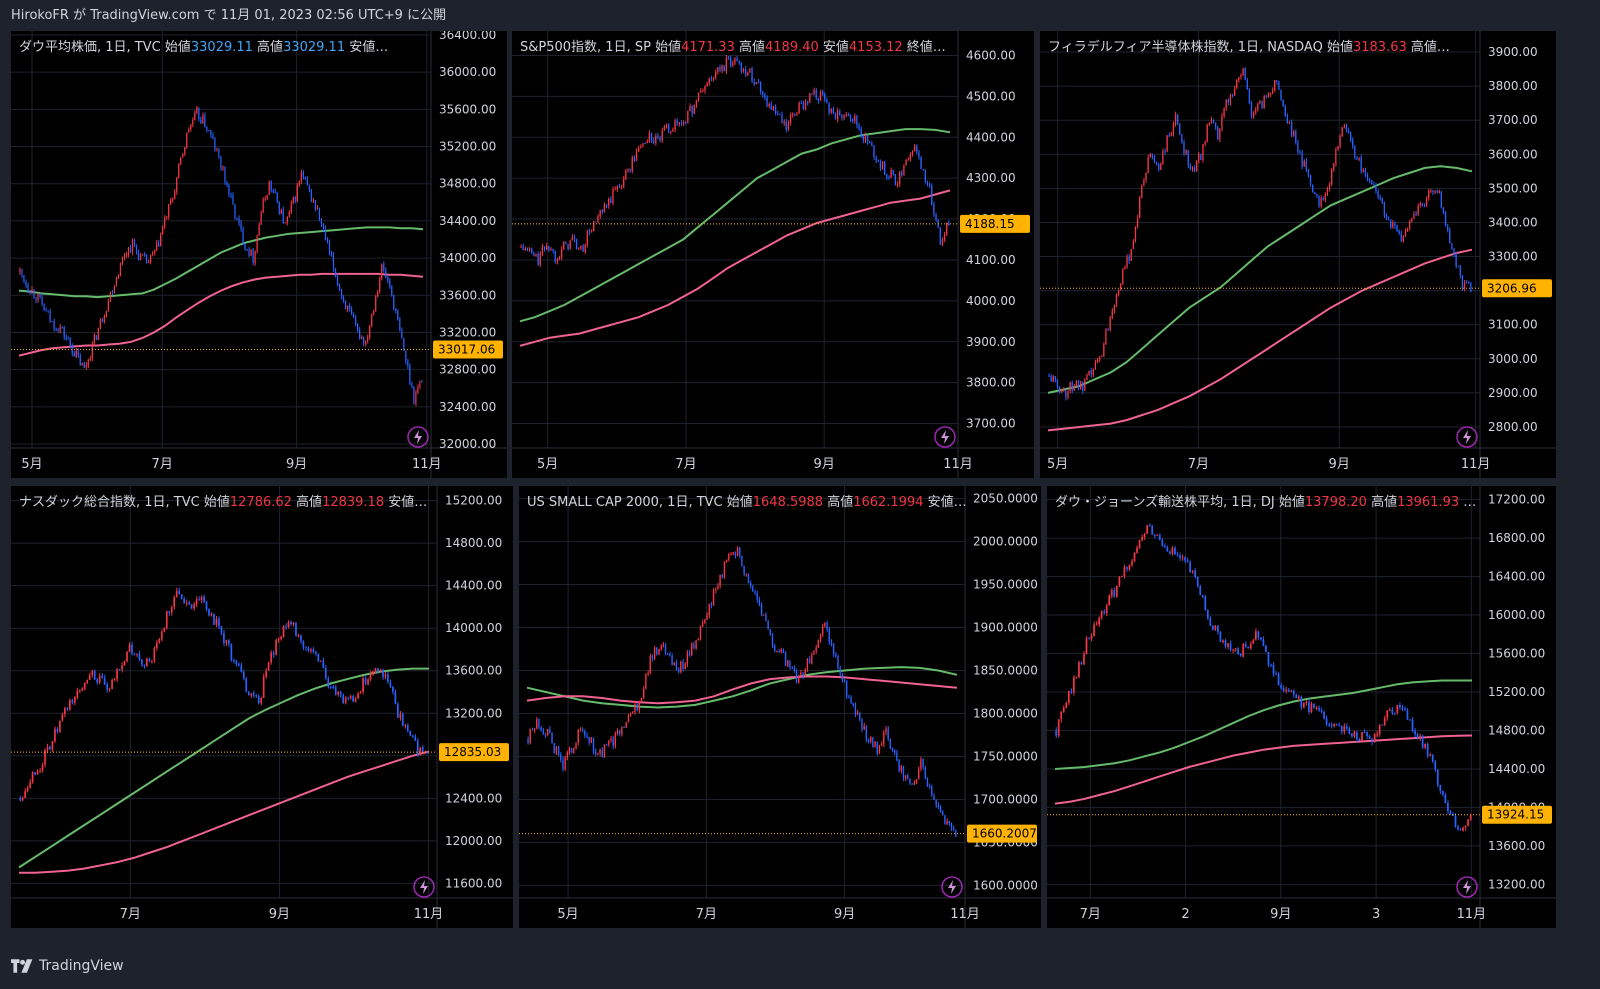 This screenshot has height=989, width=1600. What do you see at coordinates (224, 47) in the screenshot?
I see `ohlc-value: 33029.11` at bounding box center [224, 47].